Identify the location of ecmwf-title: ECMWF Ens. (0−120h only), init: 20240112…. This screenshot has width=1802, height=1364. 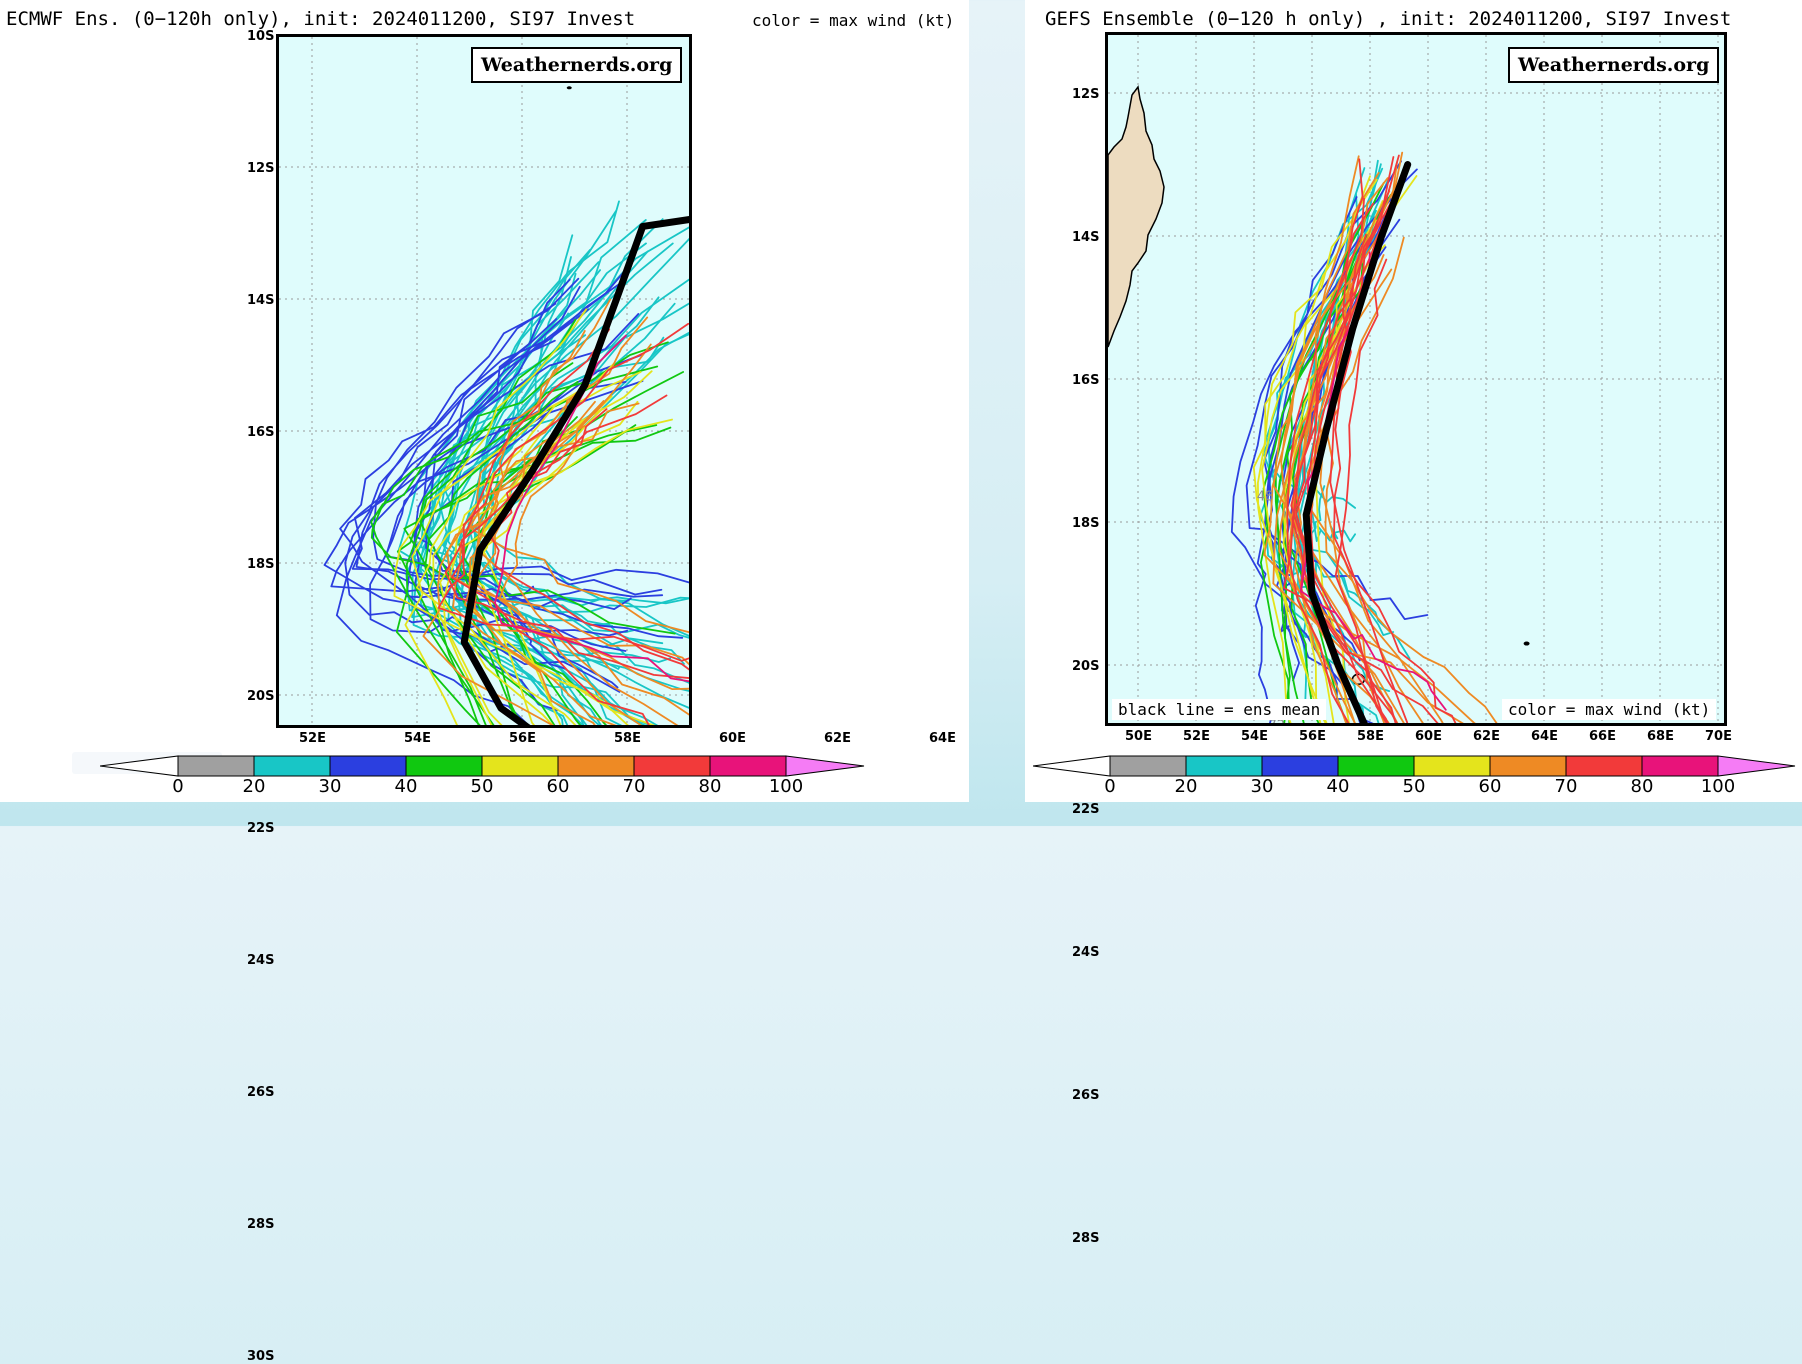
(321, 19).